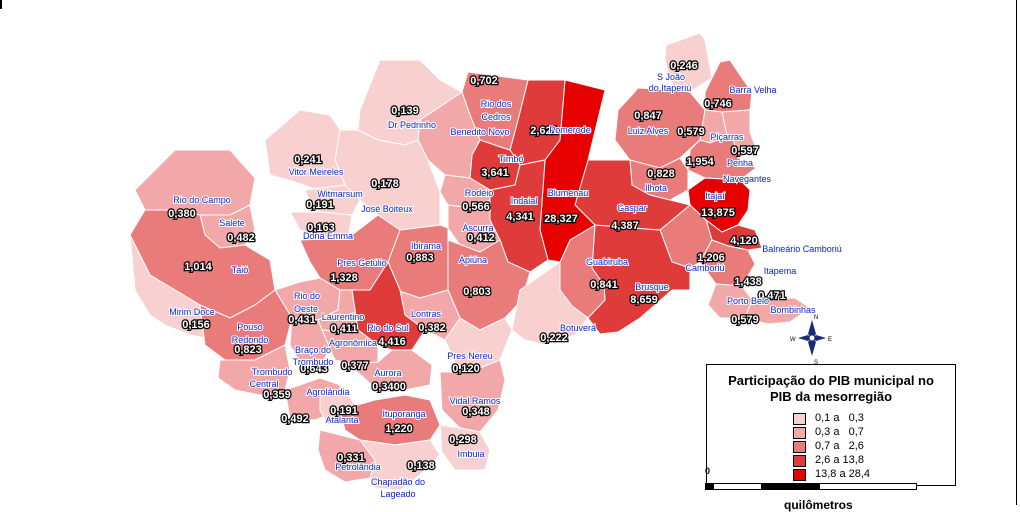 This screenshot has height=512, width=1020. Describe the element at coordinates (307, 296) in the screenshot. I see `name-rio-do-oeste: Rio do` at that location.